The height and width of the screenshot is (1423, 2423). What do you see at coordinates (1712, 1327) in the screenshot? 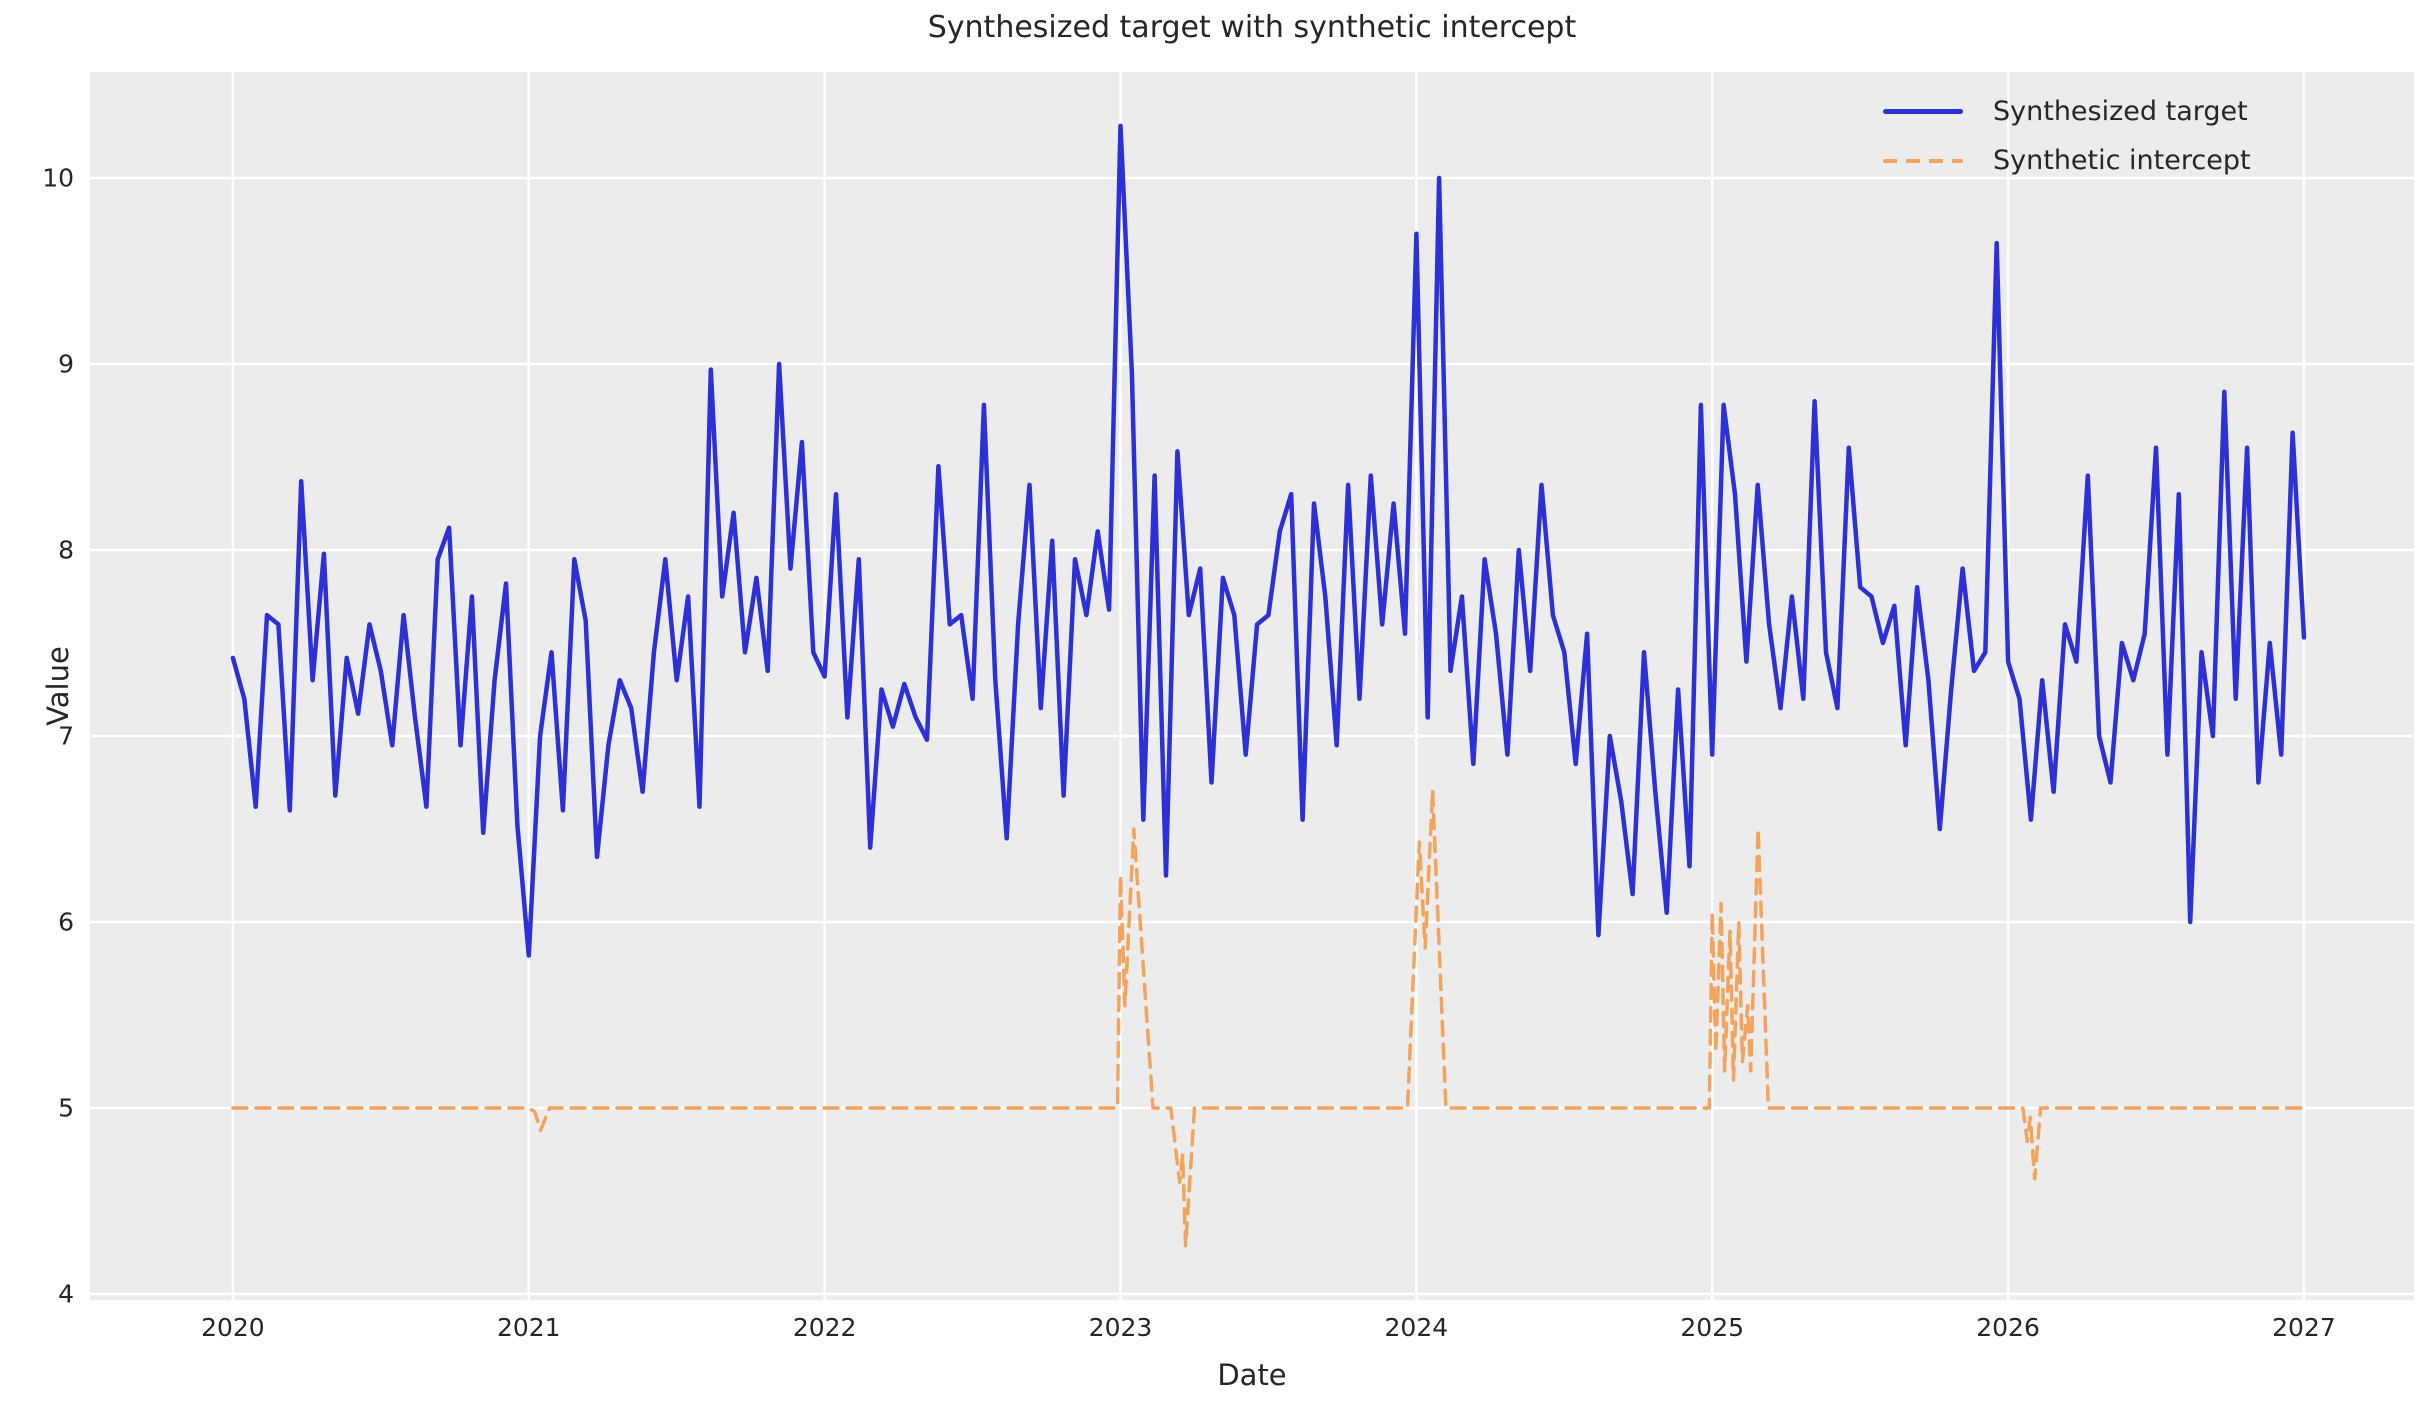
I see `x-tick-label: 2025` at bounding box center [1712, 1327].